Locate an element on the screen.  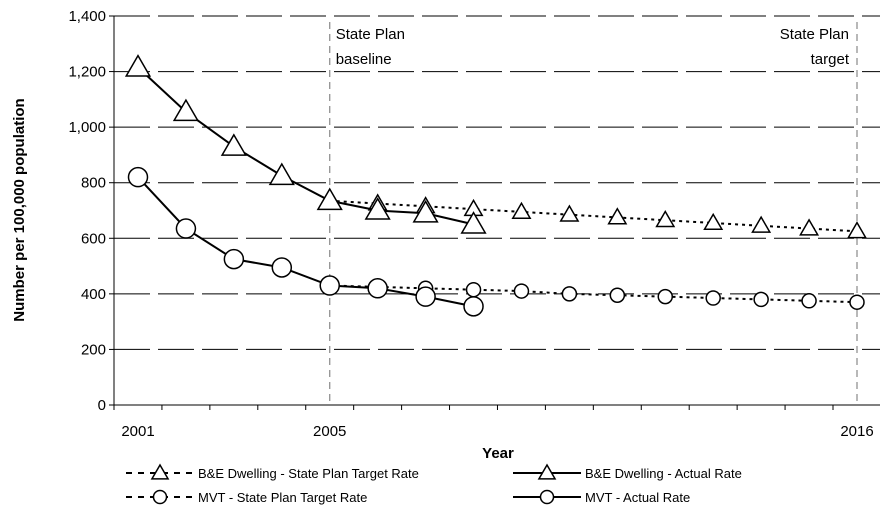
x-tick-label: 2005 is located at coordinates (329, 431).